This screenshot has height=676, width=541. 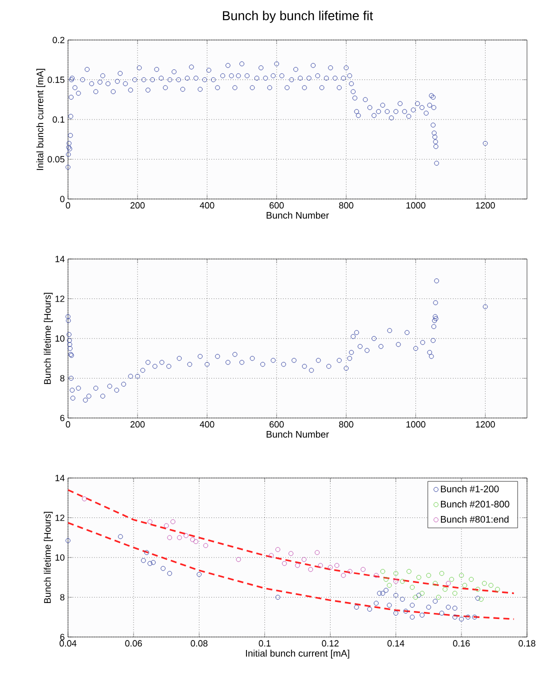 What do you see at coordinates (58, 40) in the screenshot?
I see `y-tick-label: 0.2` at bounding box center [58, 40].